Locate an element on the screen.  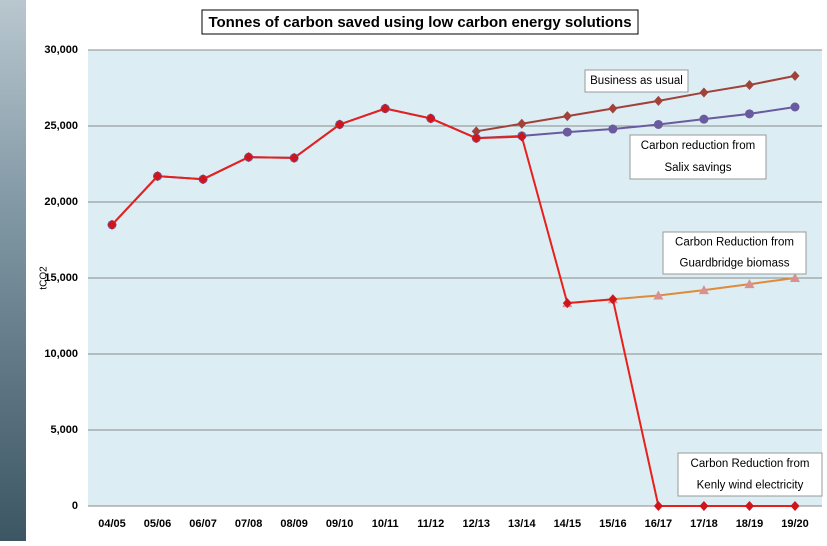
y-tick-label: 30,000 is located at coordinates (61, 50).